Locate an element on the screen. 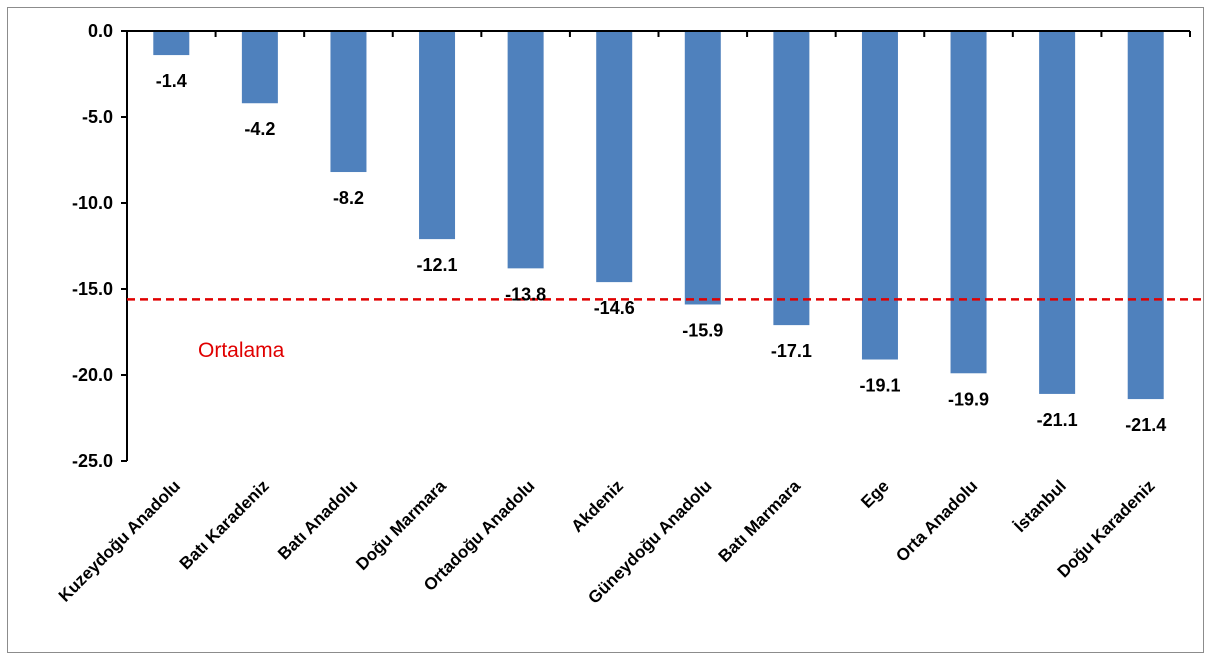 This screenshot has height=659, width=1213. category-label: Kuzeydoğu Anadolu is located at coordinates (119, 540).